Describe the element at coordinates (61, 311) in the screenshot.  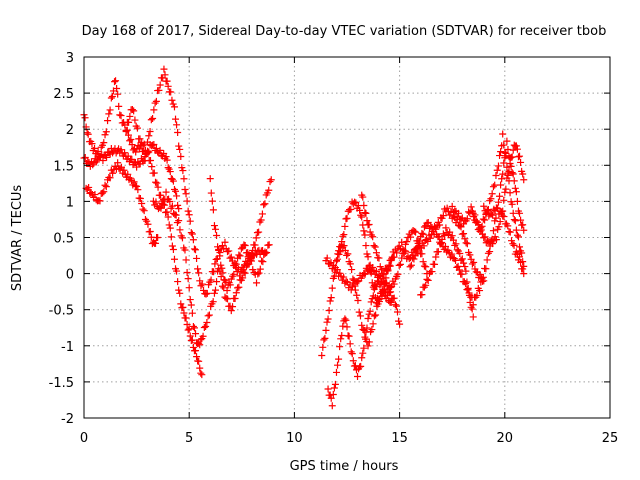
I see `y-tick-label: -0.5` at that location.